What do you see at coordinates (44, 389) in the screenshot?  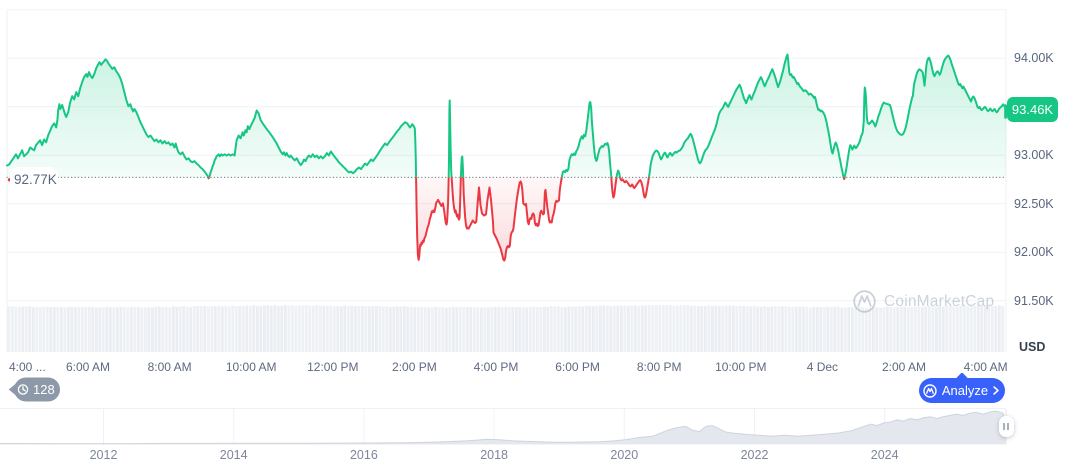 I see `svg-text: 128` at bounding box center [44, 389].